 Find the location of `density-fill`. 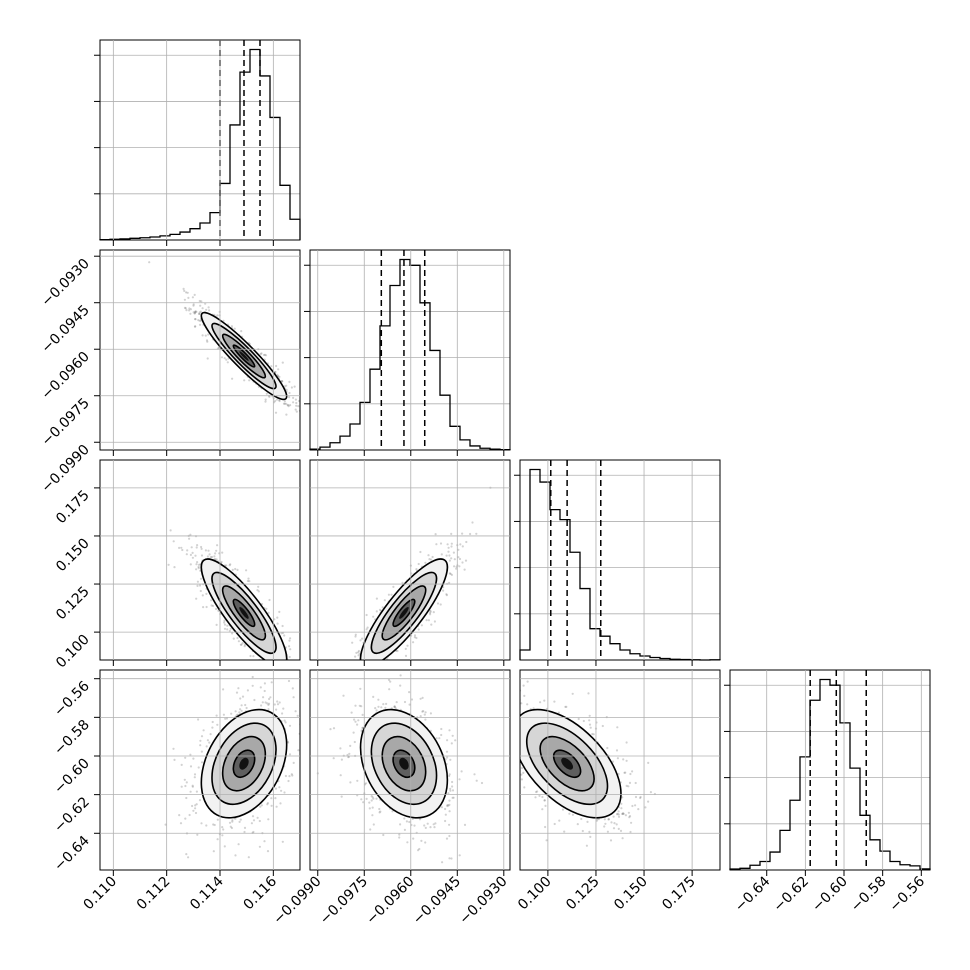

density-fill is located at coordinates (404, 763).